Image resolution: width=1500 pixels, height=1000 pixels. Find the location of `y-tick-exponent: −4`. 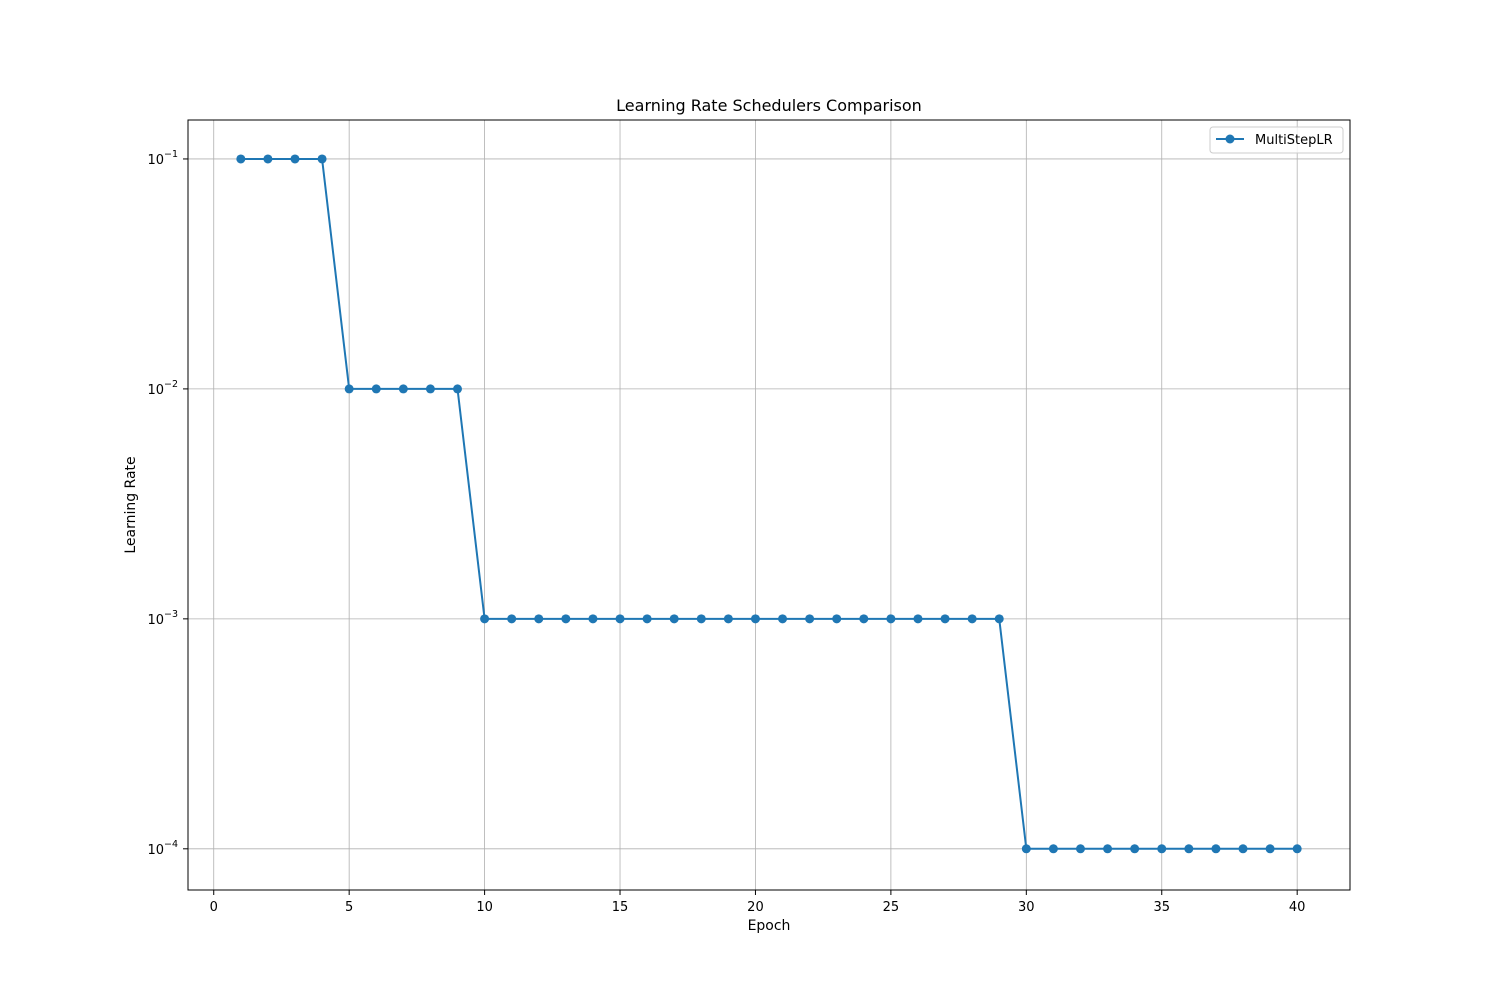

y-tick-exponent: −4 is located at coordinates (171, 844).